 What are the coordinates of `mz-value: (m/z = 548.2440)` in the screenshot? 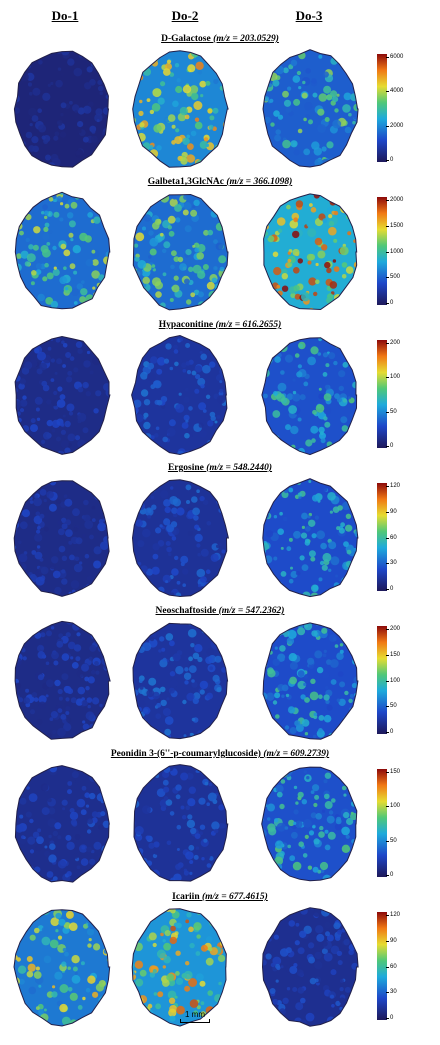 It's located at (239, 468).